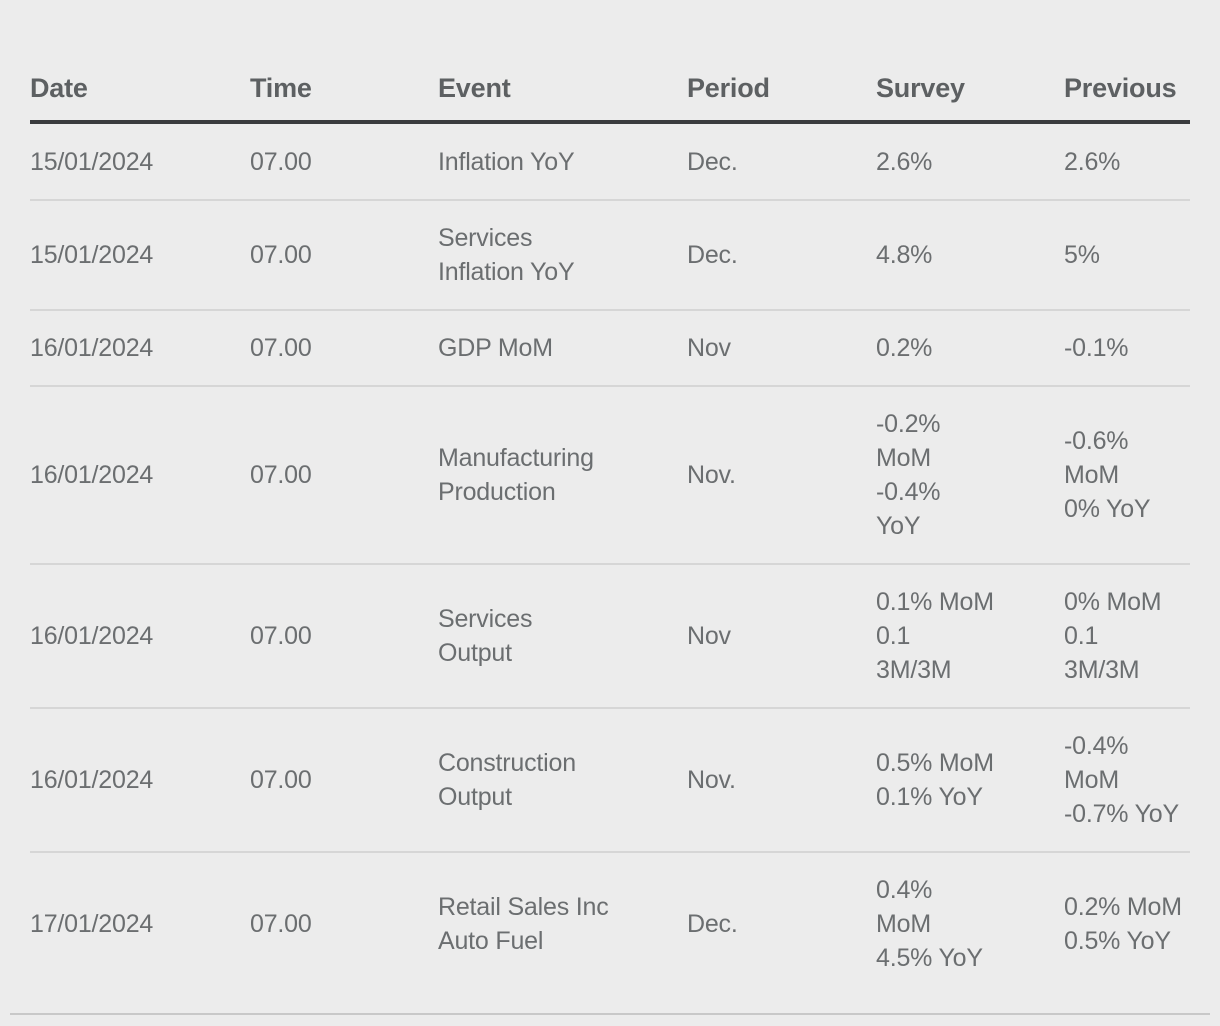  Describe the element at coordinates (610, 1014) in the screenshot. I see `bottom-divider` at that location.